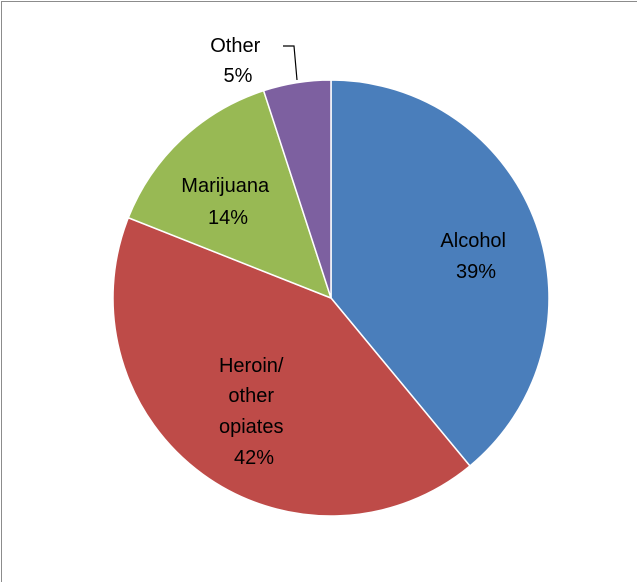 This screenshot has height=583, width=639. What do you see at coordinates (290, 63) in the screenshot?
I see `other-leader-line` at bounding box center [290, 63].